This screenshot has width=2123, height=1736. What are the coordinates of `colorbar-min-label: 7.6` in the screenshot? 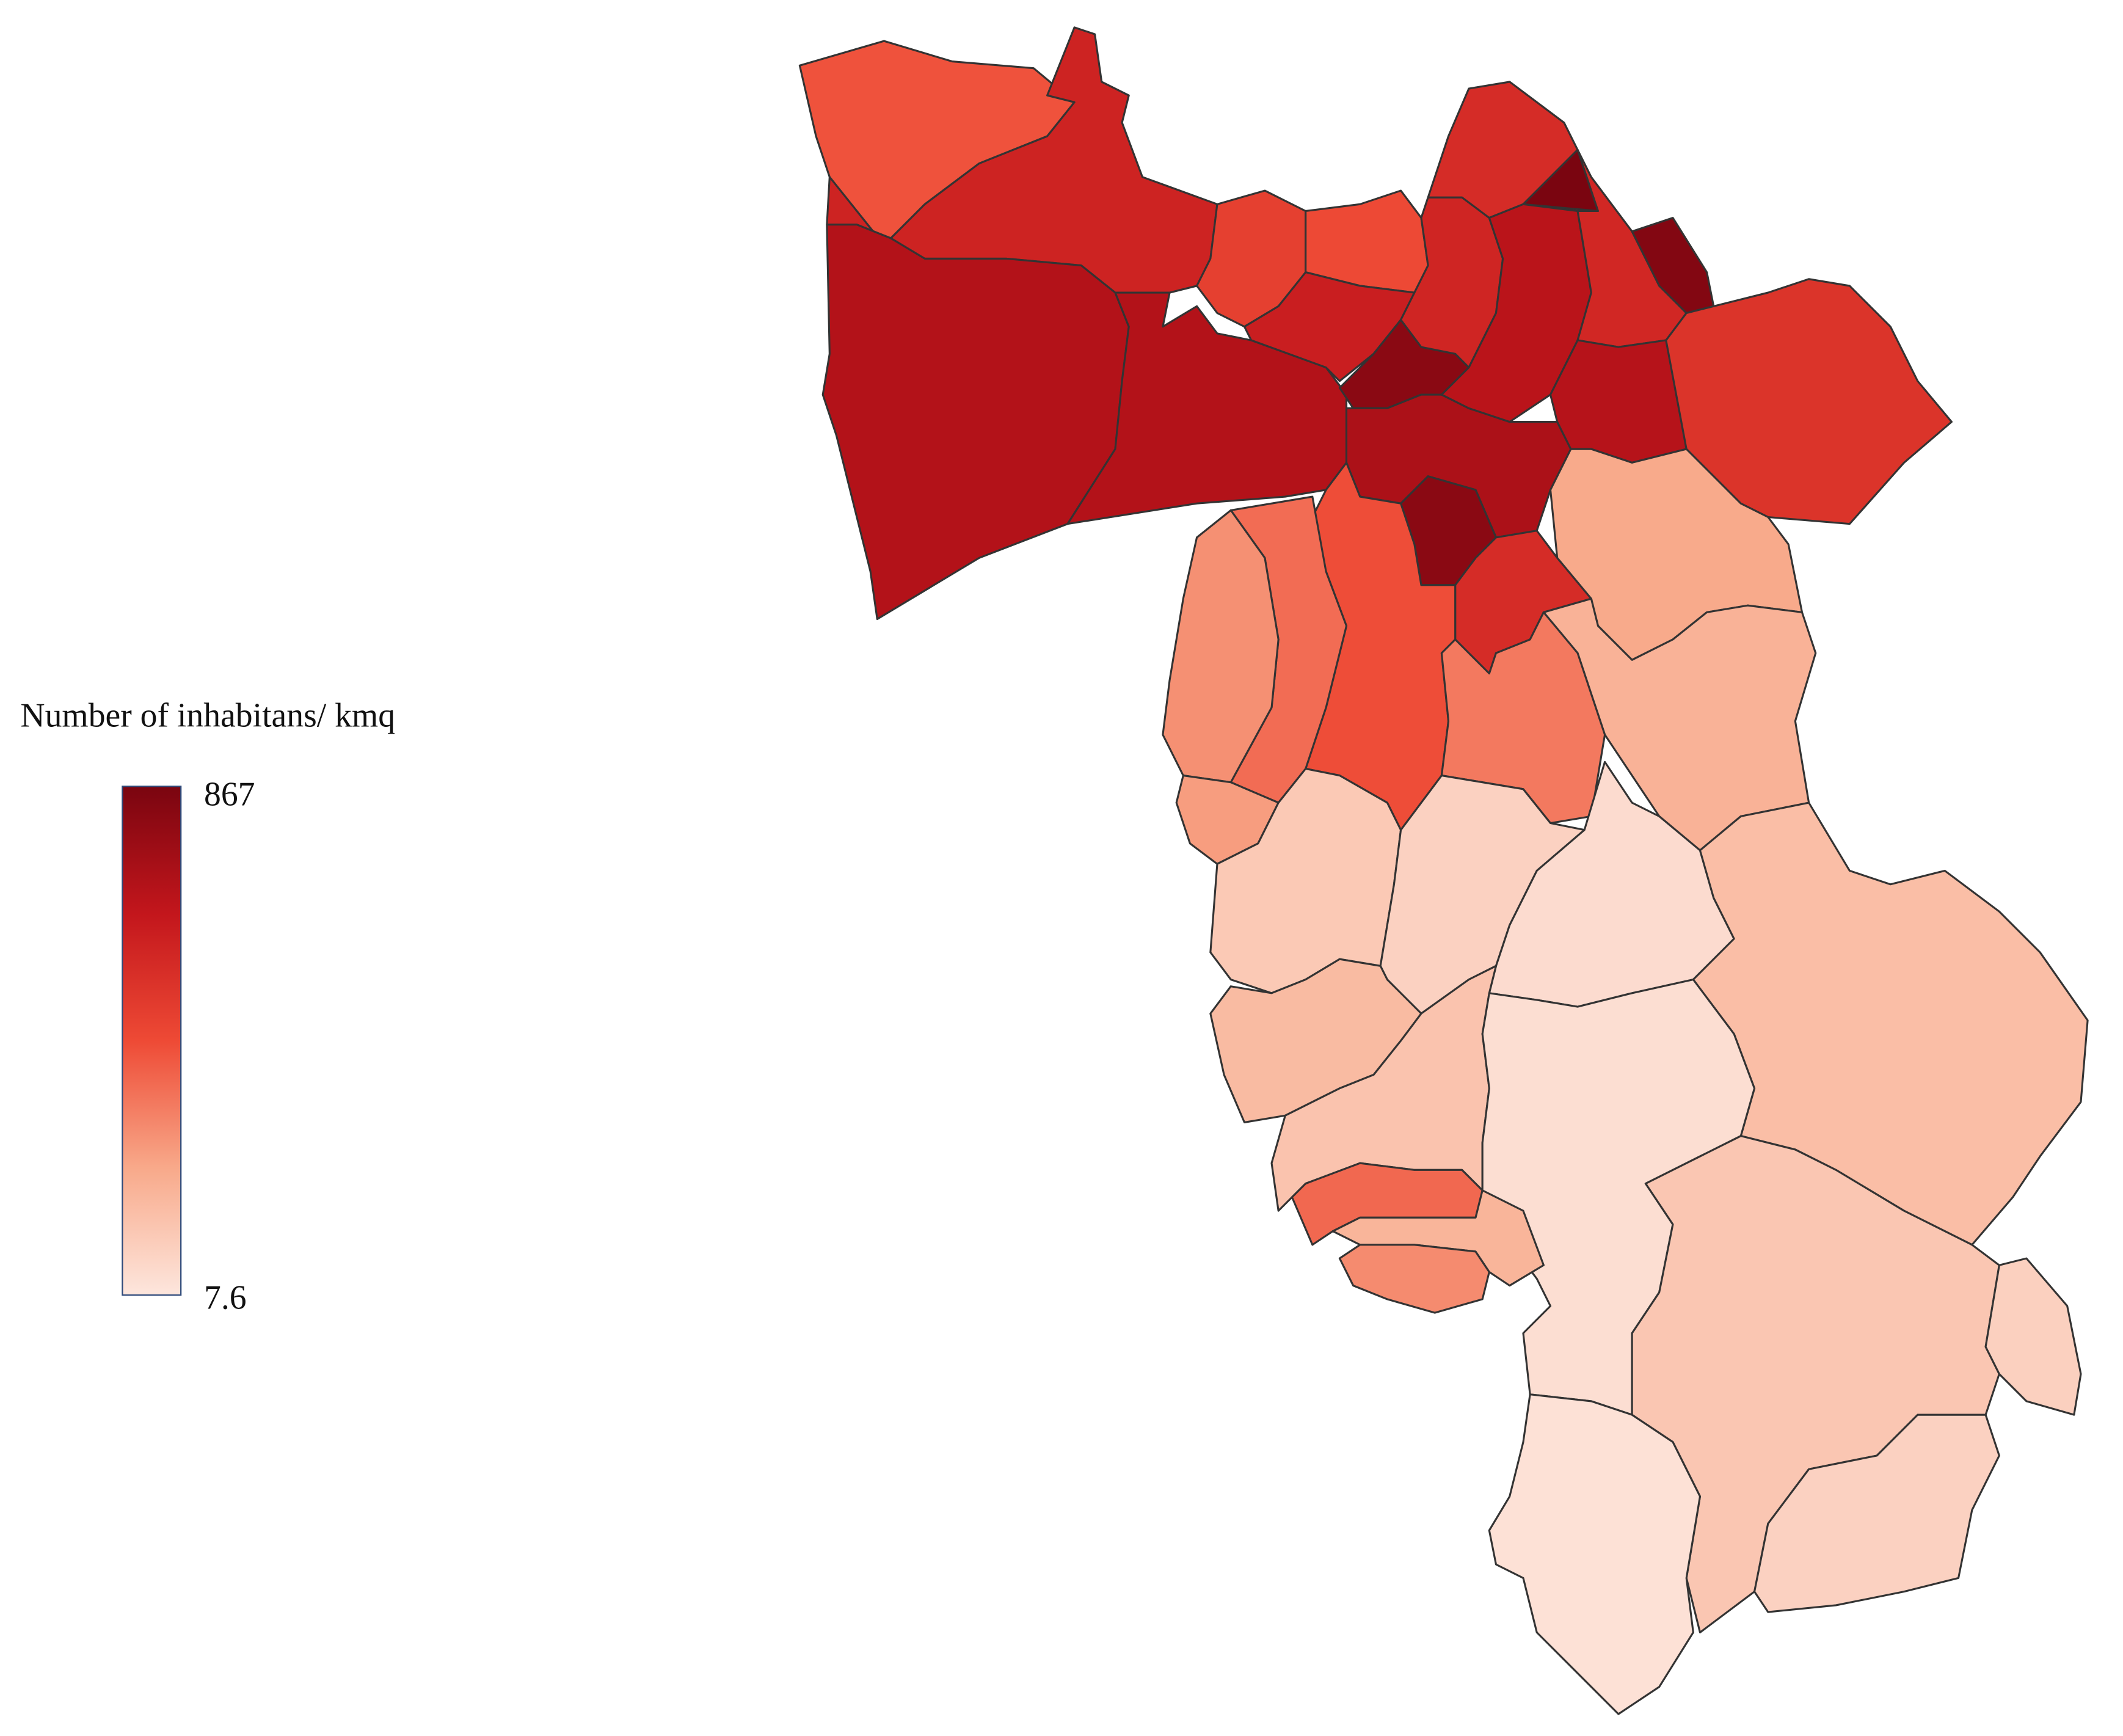 It's located at (226, 1297).